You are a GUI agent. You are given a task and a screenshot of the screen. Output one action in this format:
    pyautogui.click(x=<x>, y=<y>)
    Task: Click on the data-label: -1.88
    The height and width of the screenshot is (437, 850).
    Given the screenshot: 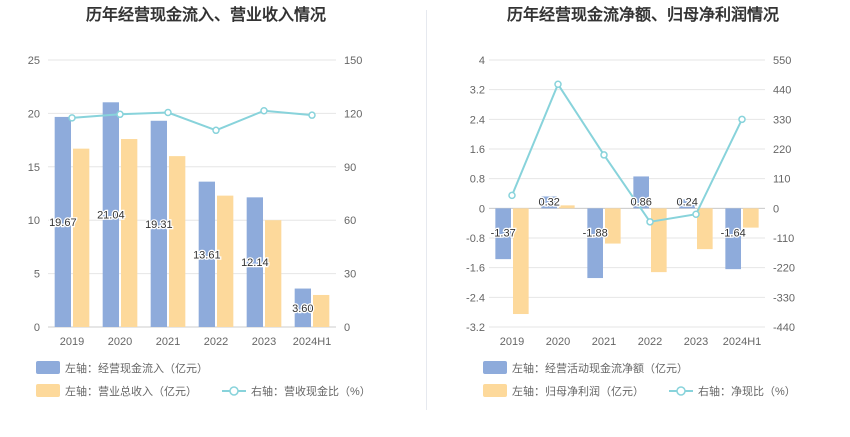 What is the action you would take?
    pyautogui.click(x=595, y=233)
    